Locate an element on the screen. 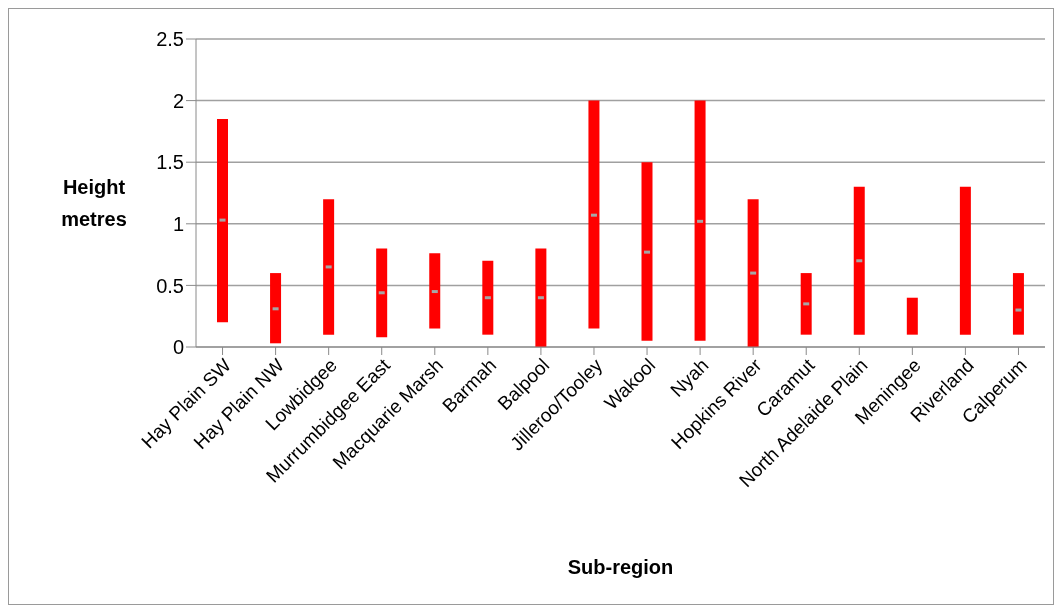 Image resolution: width=1060 pixels, height=611 pixels. y-tick-label: 0 is located at coordinates (178, 347).